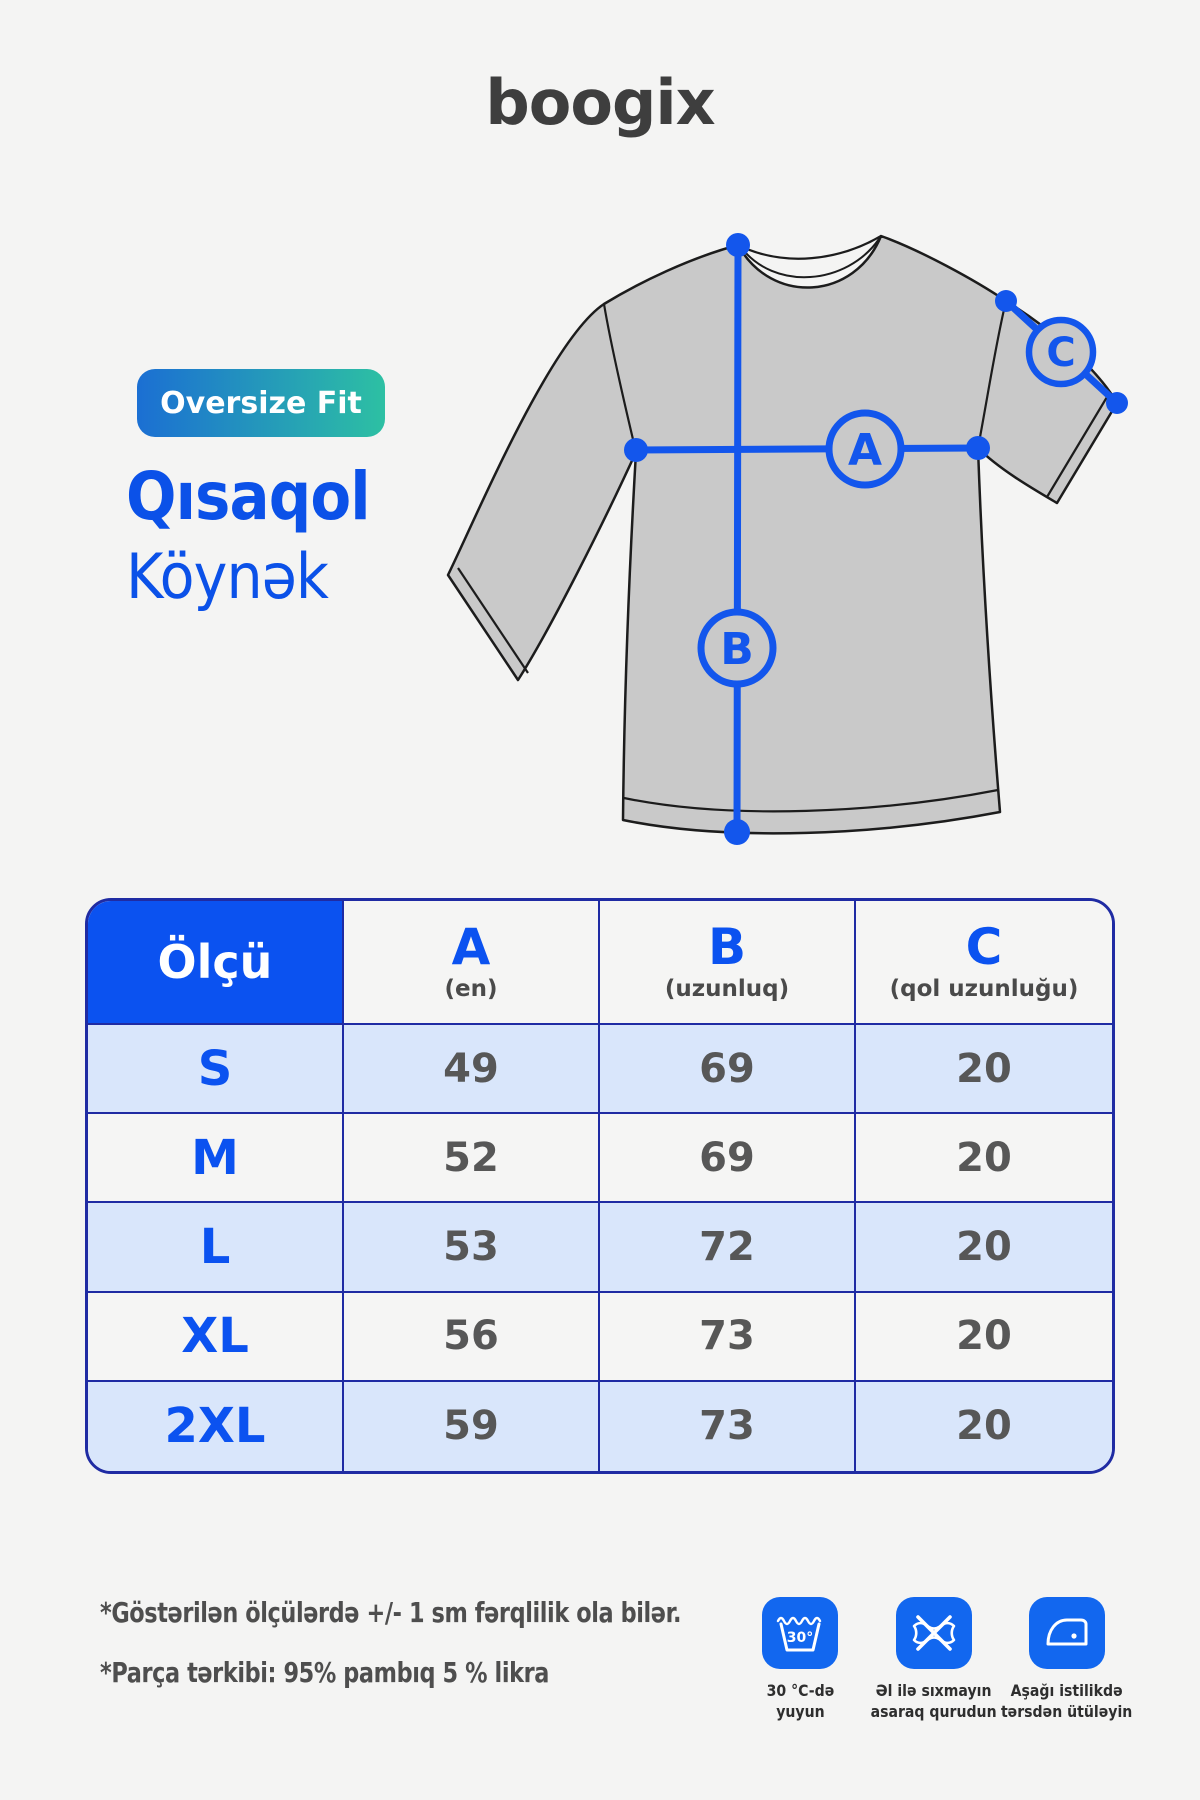  What do you see at coordinates (471, 947) in the screenshot?
I see `header-letter-a: A` at bounding box center [471, 947].